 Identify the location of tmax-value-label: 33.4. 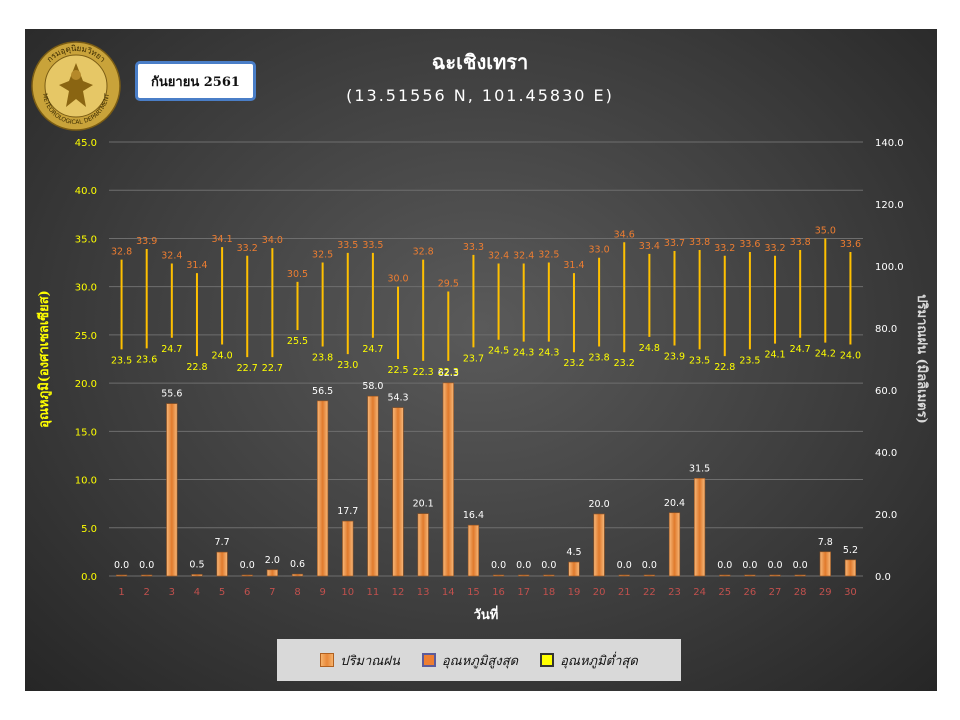
(649, 246).